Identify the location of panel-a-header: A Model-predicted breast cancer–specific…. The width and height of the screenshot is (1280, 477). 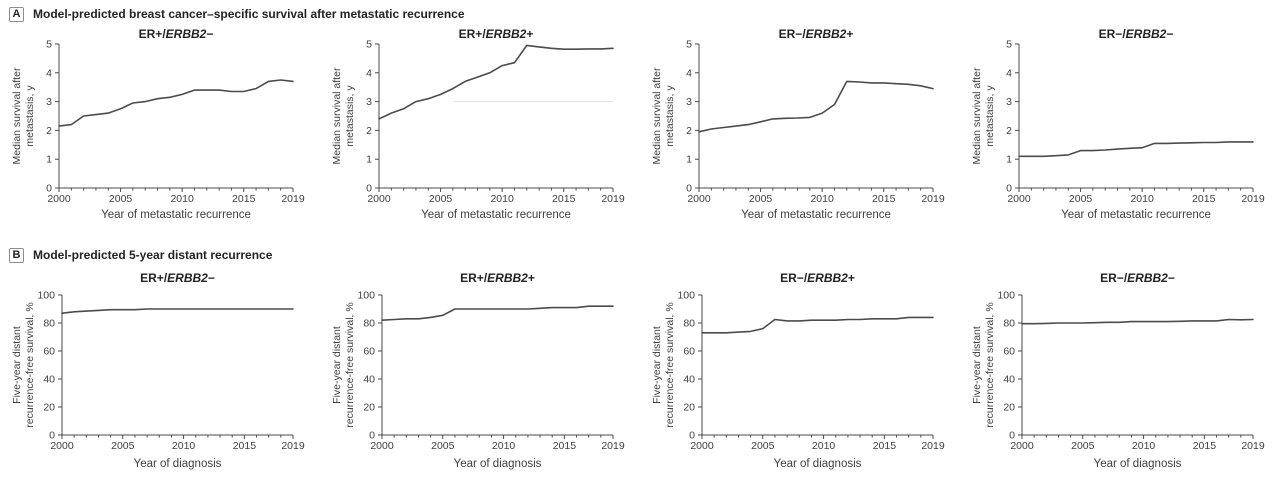
(237, 14).